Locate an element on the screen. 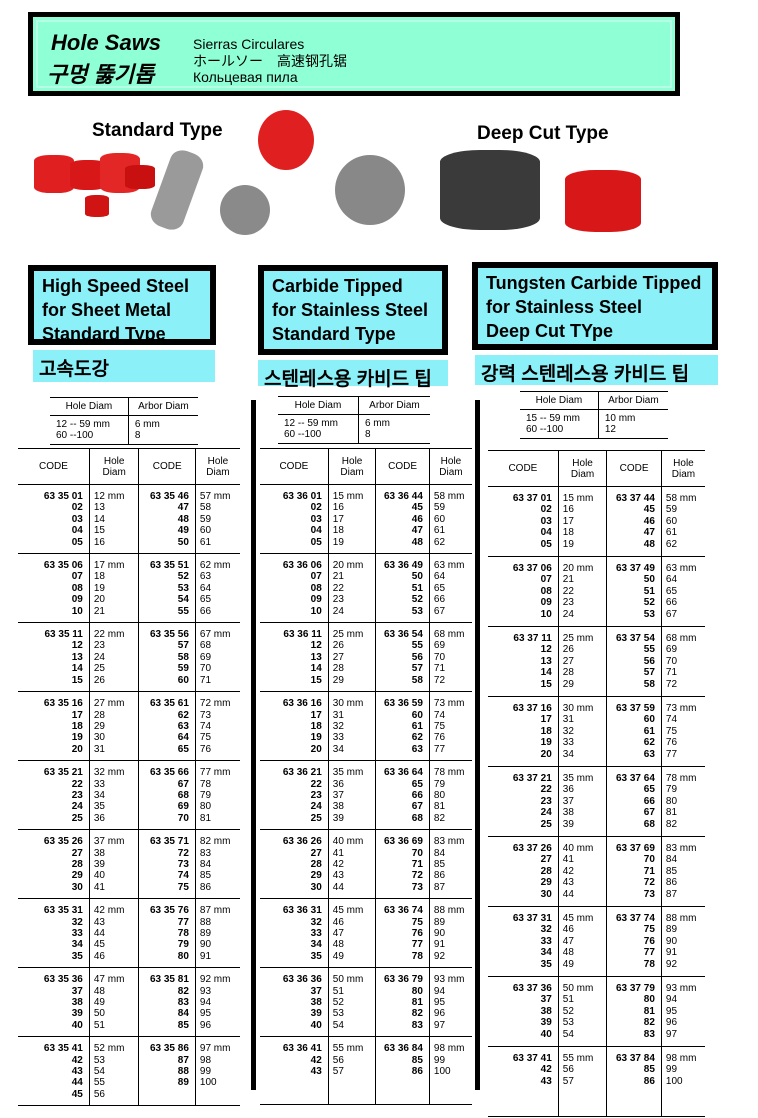 Image resolution: width=758 pixels, height=1118 pixels. hole-diameter: 26 is located at coordinates (338, 646).